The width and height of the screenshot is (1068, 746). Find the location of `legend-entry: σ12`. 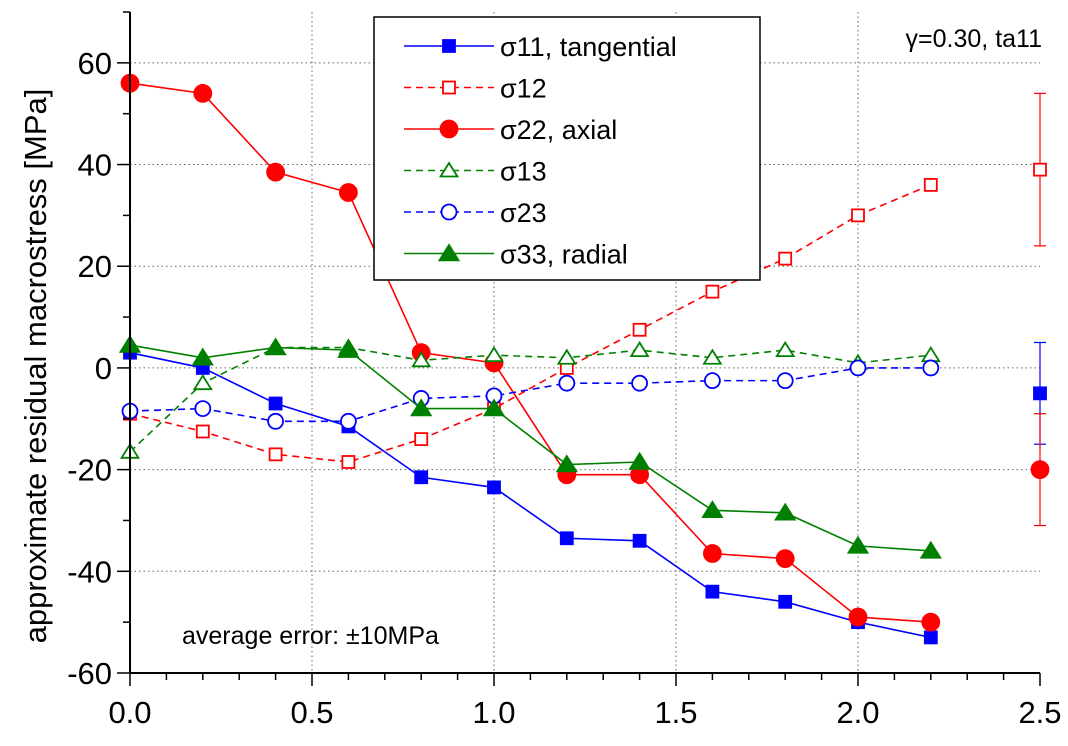

legend-entry: σ12 is located at coordinates (475, 89).